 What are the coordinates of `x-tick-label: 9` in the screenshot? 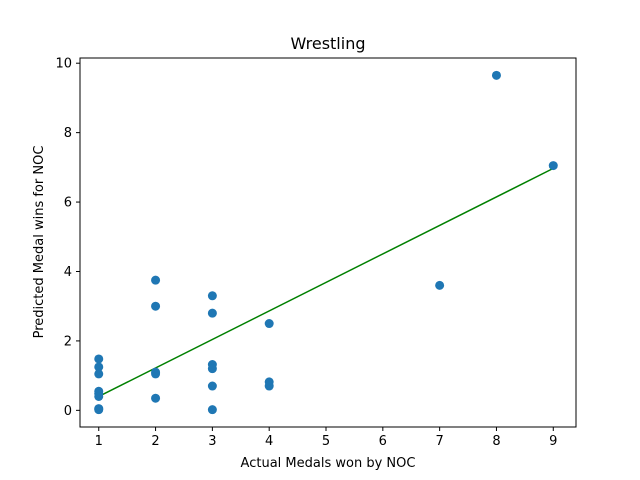 It's located at (553, 441).